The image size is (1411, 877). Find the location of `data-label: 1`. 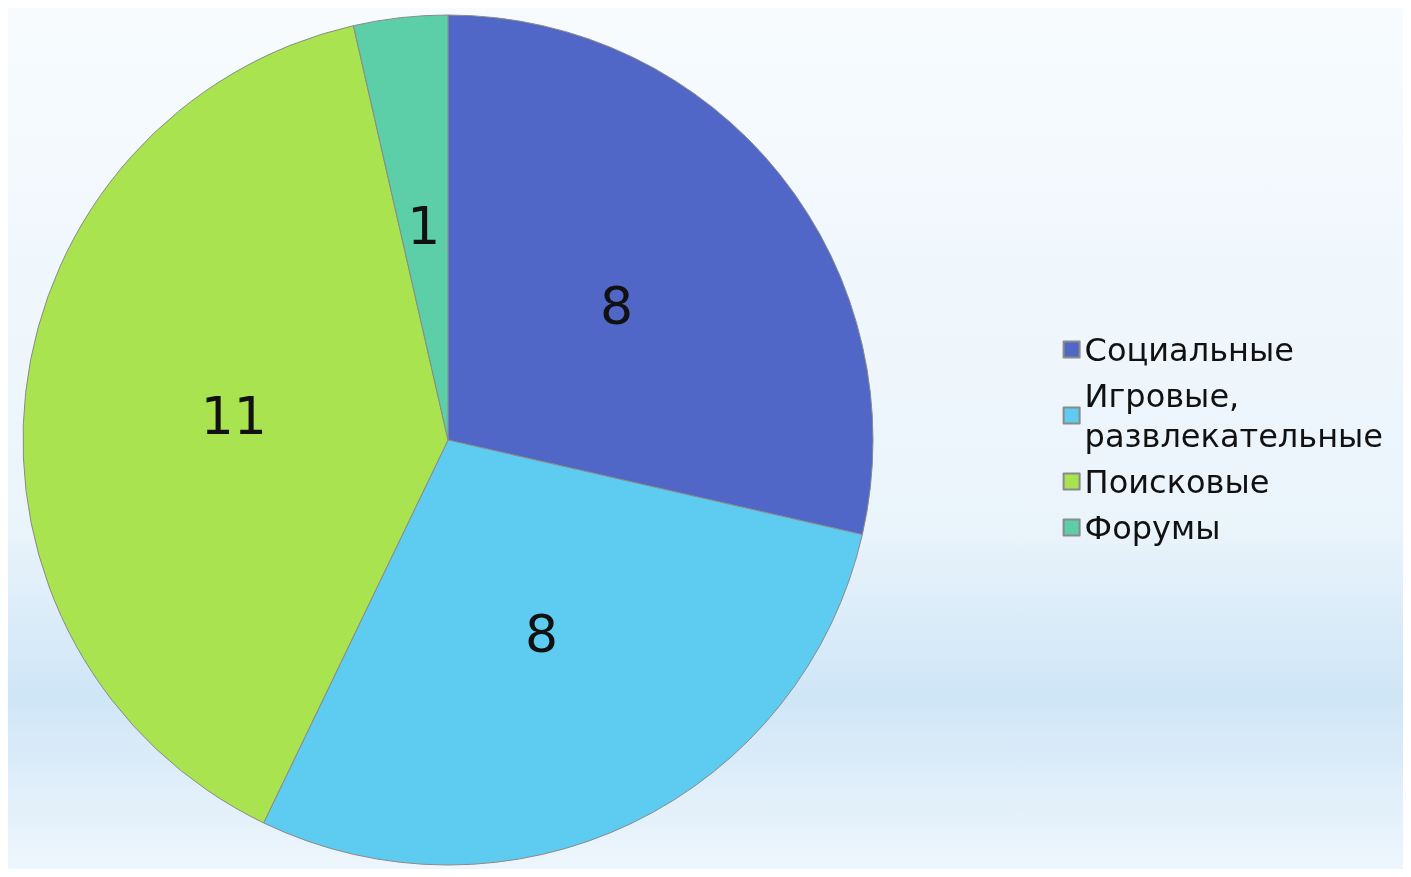

data-label: 1 is located at coordinates (424, 225).